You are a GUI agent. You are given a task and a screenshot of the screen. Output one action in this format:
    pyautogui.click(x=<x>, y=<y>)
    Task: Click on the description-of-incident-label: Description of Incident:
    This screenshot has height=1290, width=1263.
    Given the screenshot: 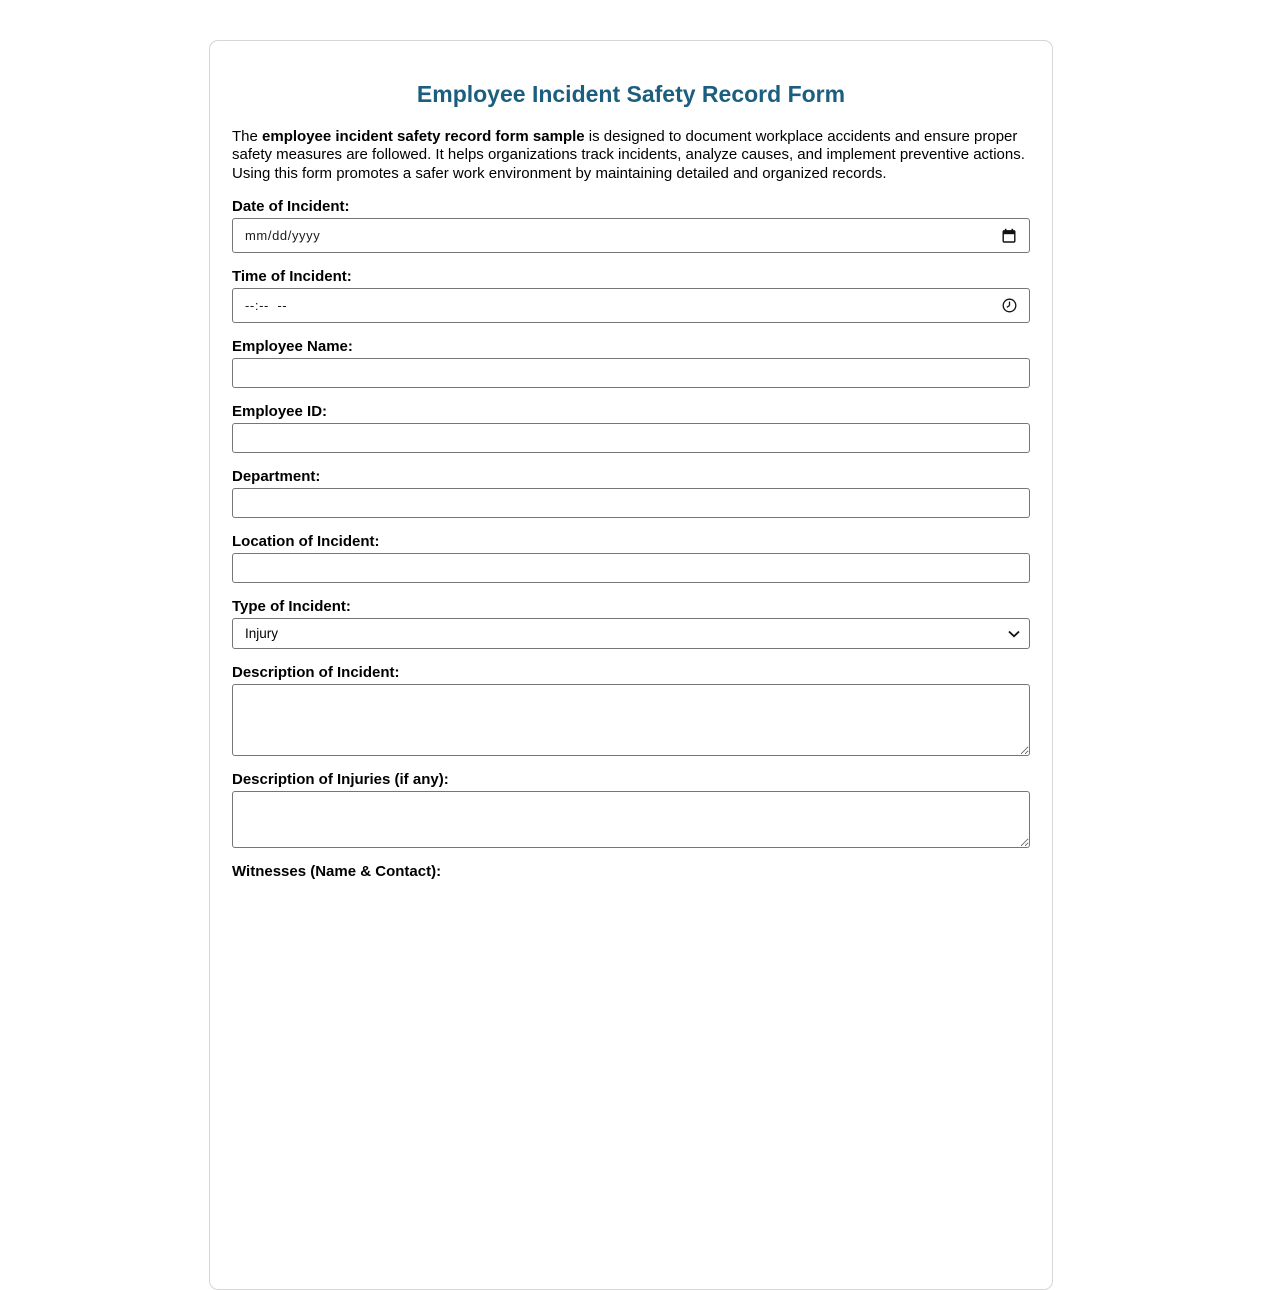 What is the action you would take?
    pyautogui.click(x=316, y=673)
    